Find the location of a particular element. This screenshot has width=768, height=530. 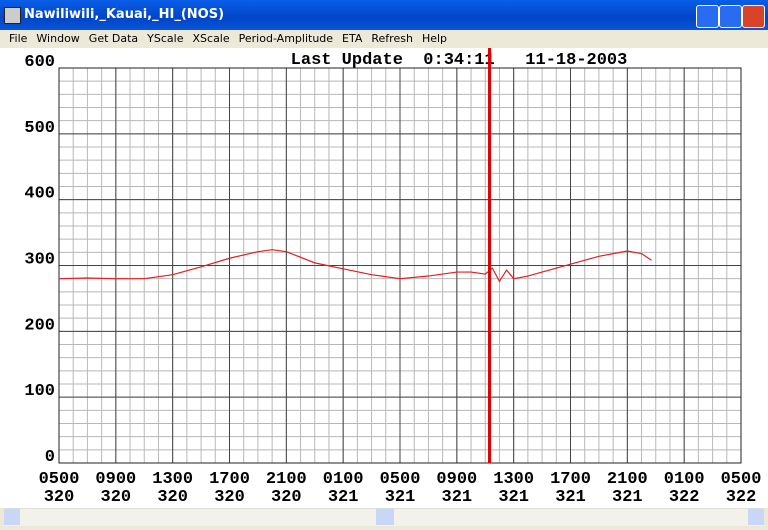

y-tick-label: 0 is located at coordinates (50, 457).